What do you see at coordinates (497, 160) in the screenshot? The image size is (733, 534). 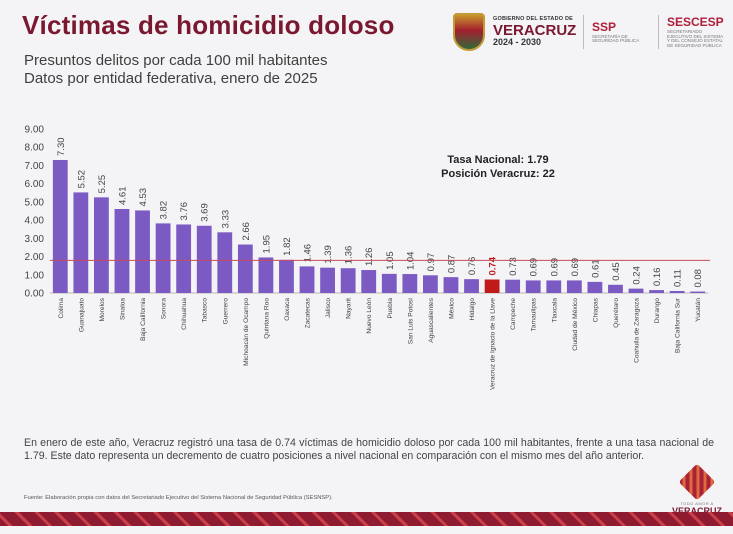 I see `national-rate-annotation: Tasa Nacional: 1.79` at bounding box center [497, 160].